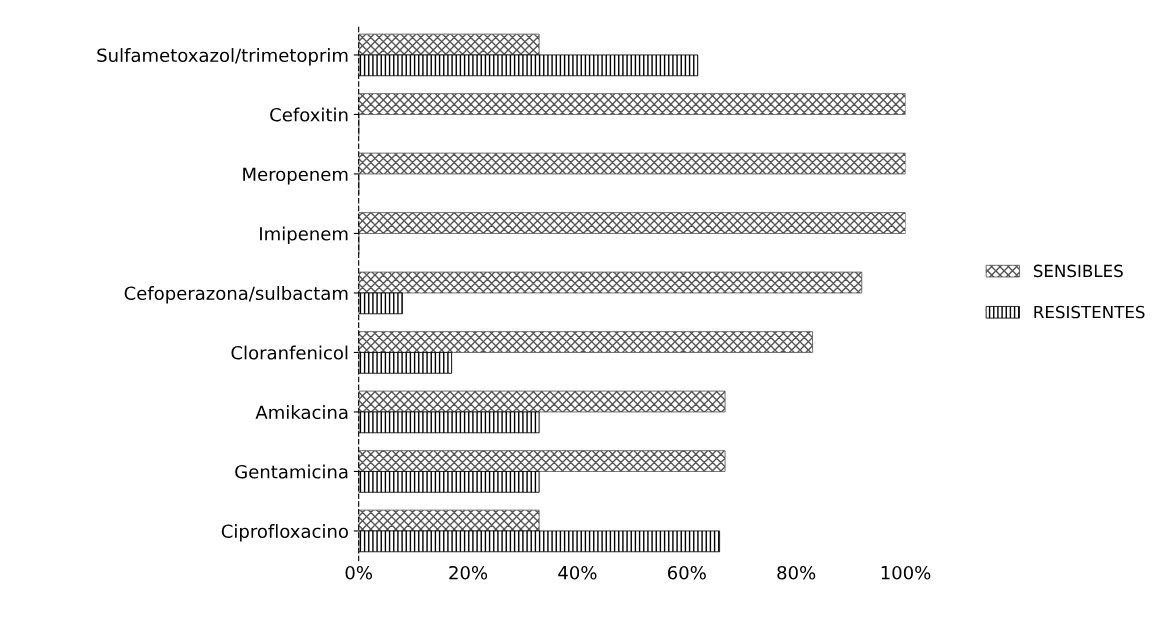 Image resolution: width=1176 pixels, height=630 pixels. I want to click on y-tick-label: Cefoperazona/sulbactam, so click(236, 295).